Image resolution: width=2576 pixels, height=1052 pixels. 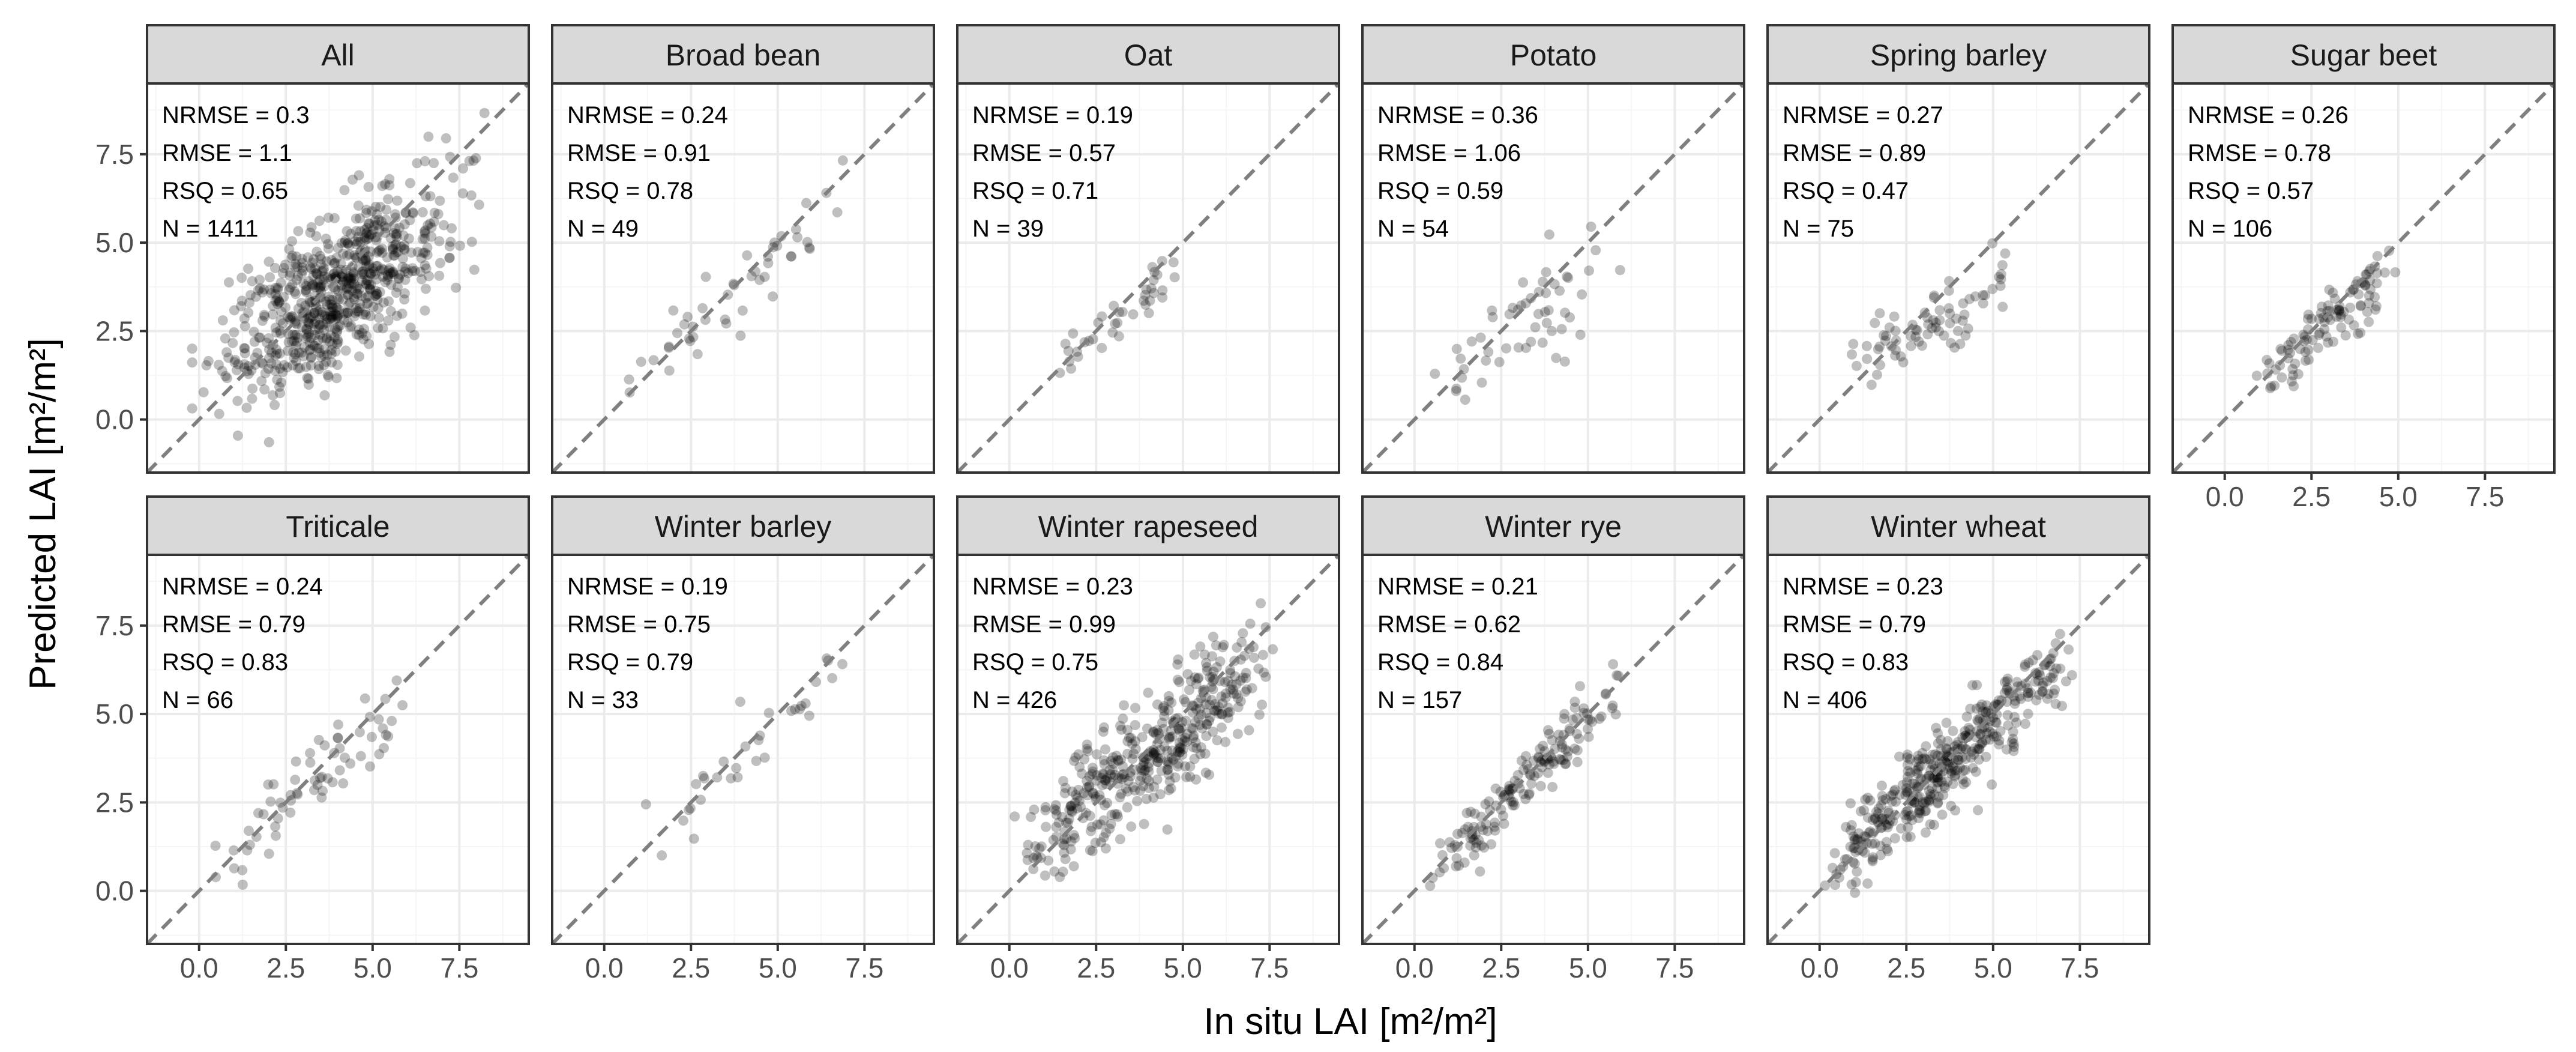 What do you see at coordinates (1148, 278) in the screenshot?
I see `one-to-one-line` at bounding box center [1148, 278].